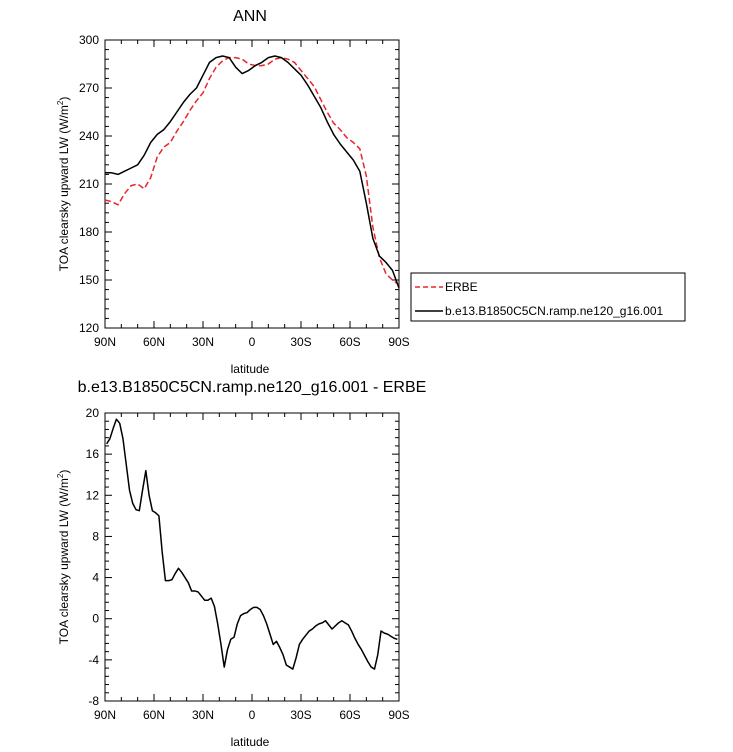  What do you see at coordinates (89, 40) in the screenshot?
I see `top-y-tick-label: 300` at bounding box center [89, 40].